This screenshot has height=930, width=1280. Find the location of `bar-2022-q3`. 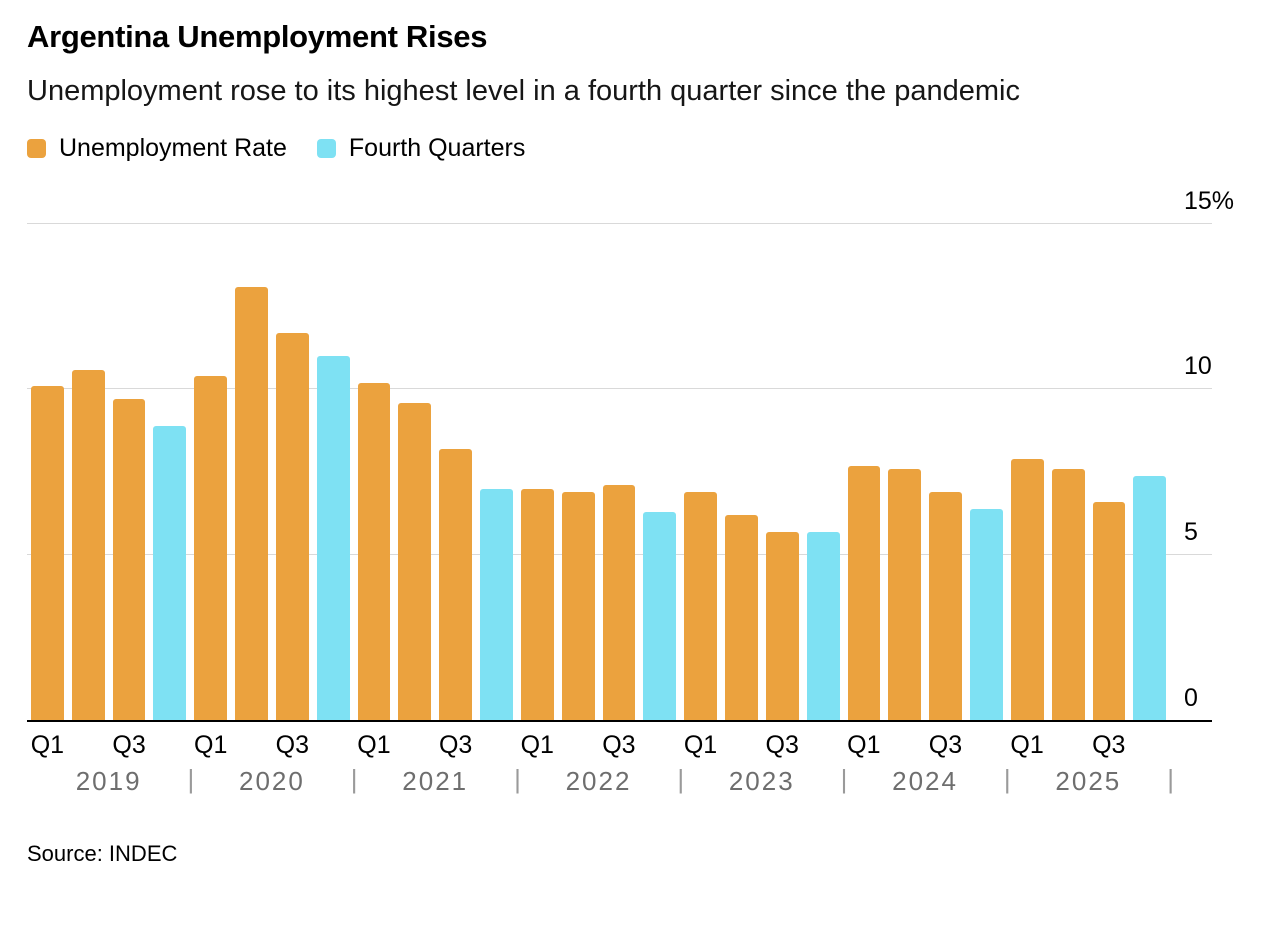

bar-2022-q3 is located at coordinates (619, 603).